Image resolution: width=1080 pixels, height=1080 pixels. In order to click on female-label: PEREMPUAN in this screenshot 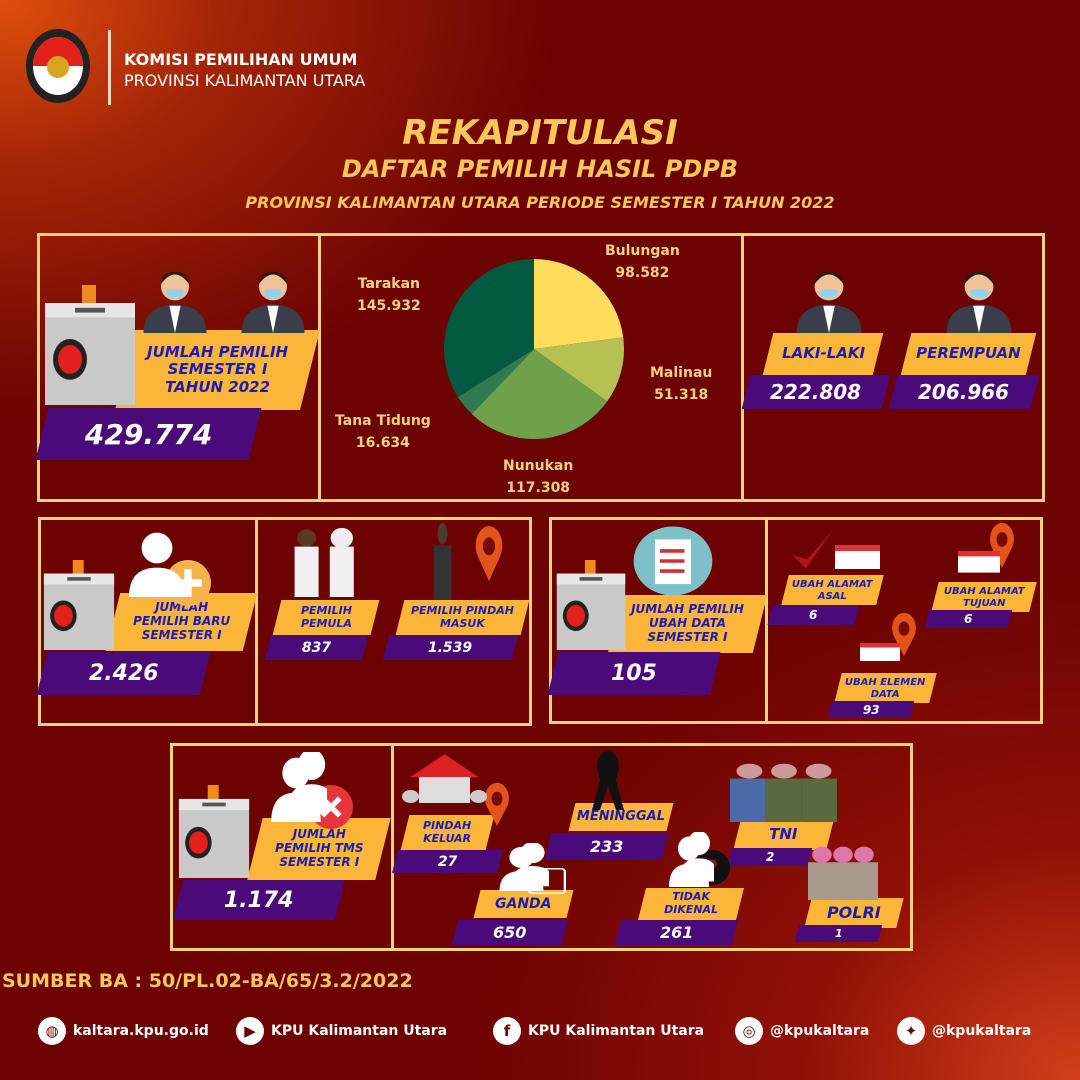, I will do `click(968, 354)`.